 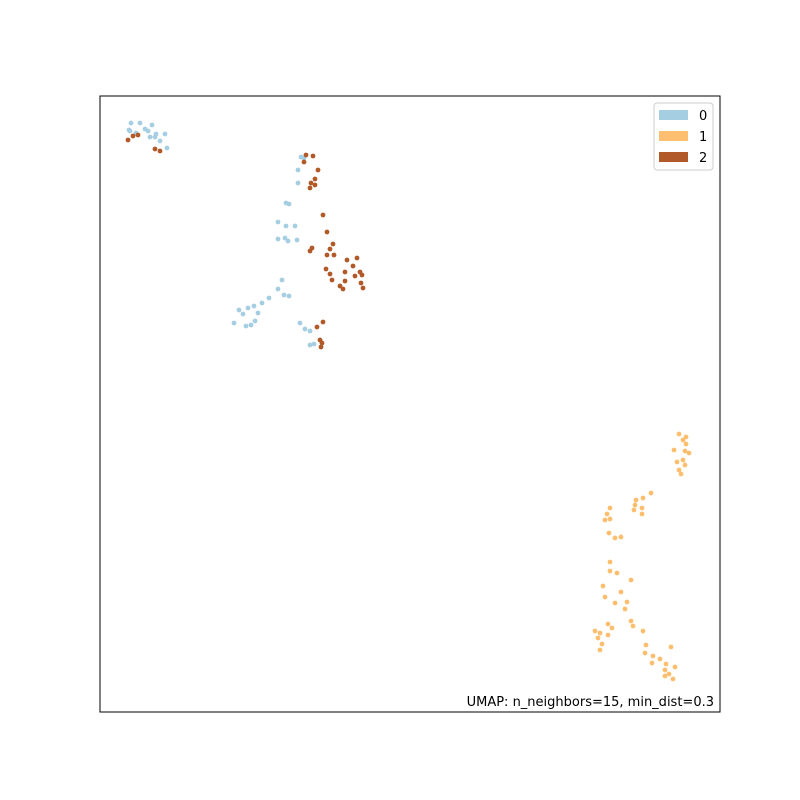 I want to click on legend: 0 1 2, so click(x=683, y=136).